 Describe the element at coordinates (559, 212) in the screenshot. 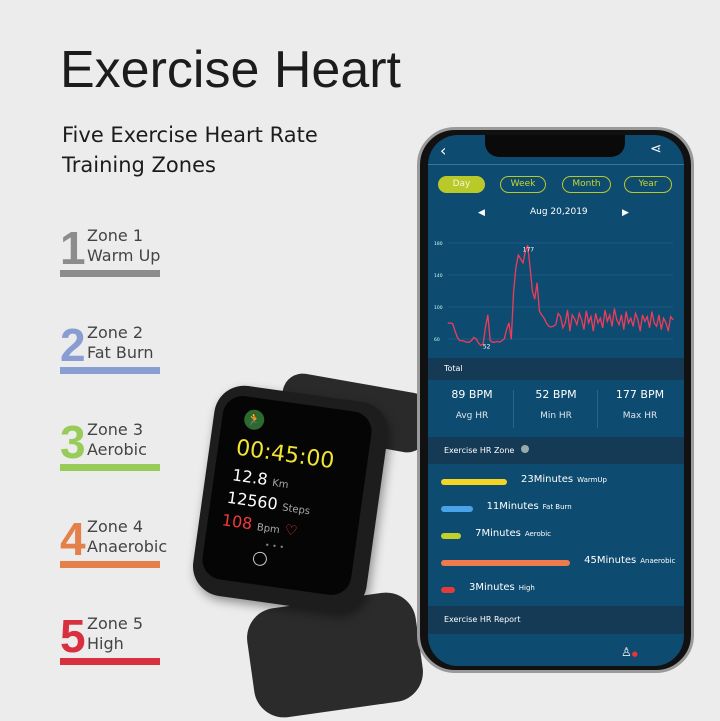

I see `date-label: Aug 20,2019` at that location.